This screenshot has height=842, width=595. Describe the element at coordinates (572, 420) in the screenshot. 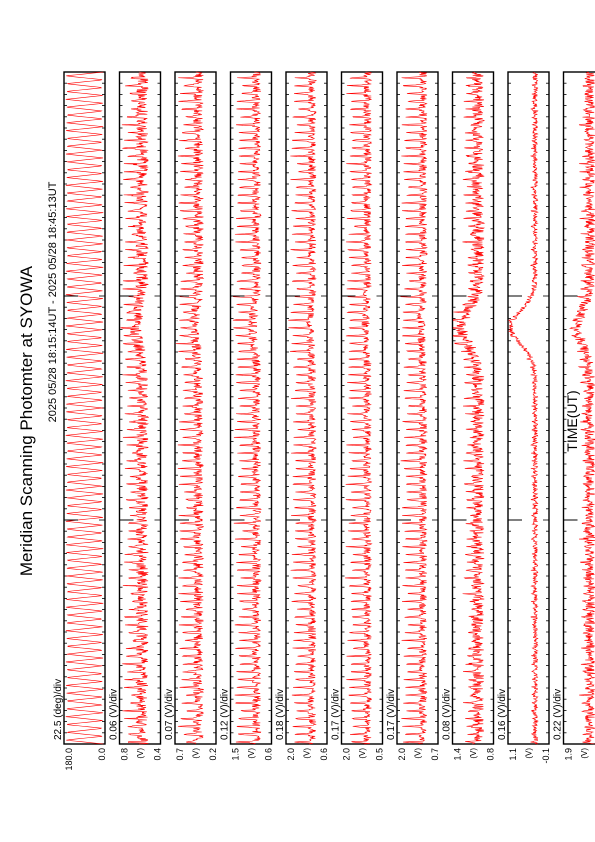

I see `x-axis-label: TIME(UT)` at that location.